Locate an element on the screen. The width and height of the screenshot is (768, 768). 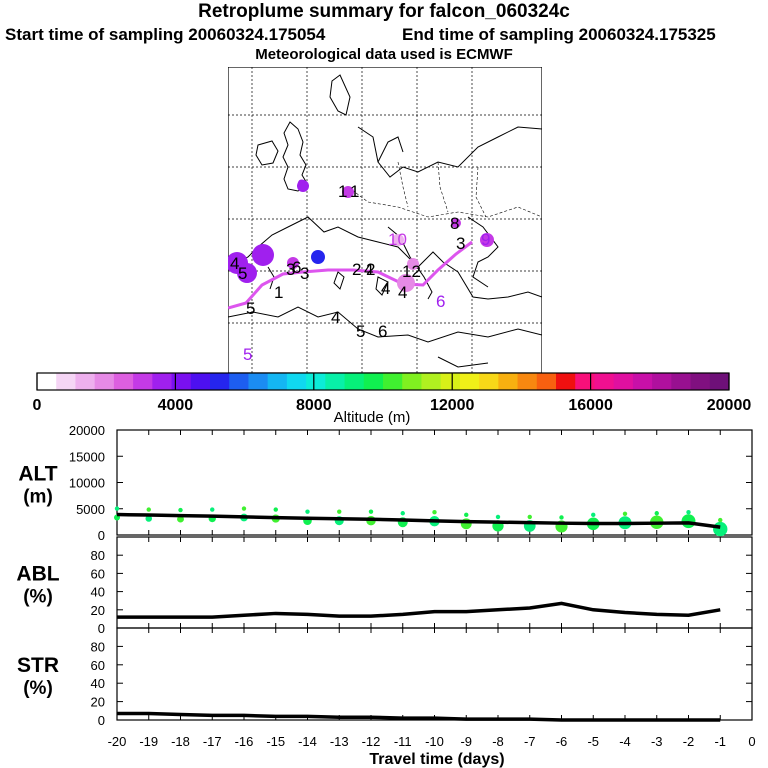
x-tick-label: -20 is located at coordinates (117, 741).